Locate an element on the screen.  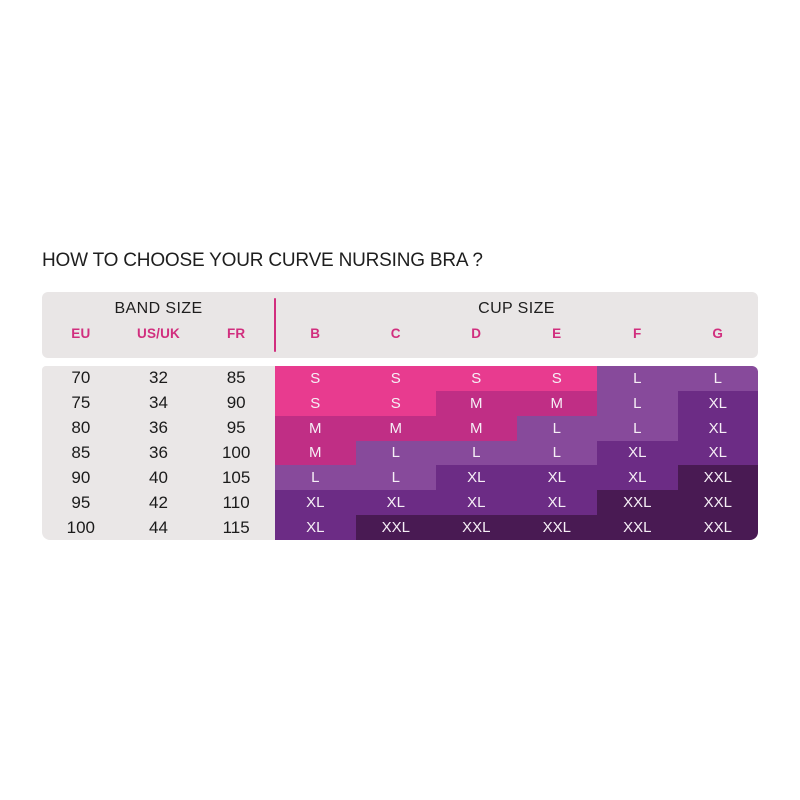
band-size-value: 32 is located at coordinates (158, 378).